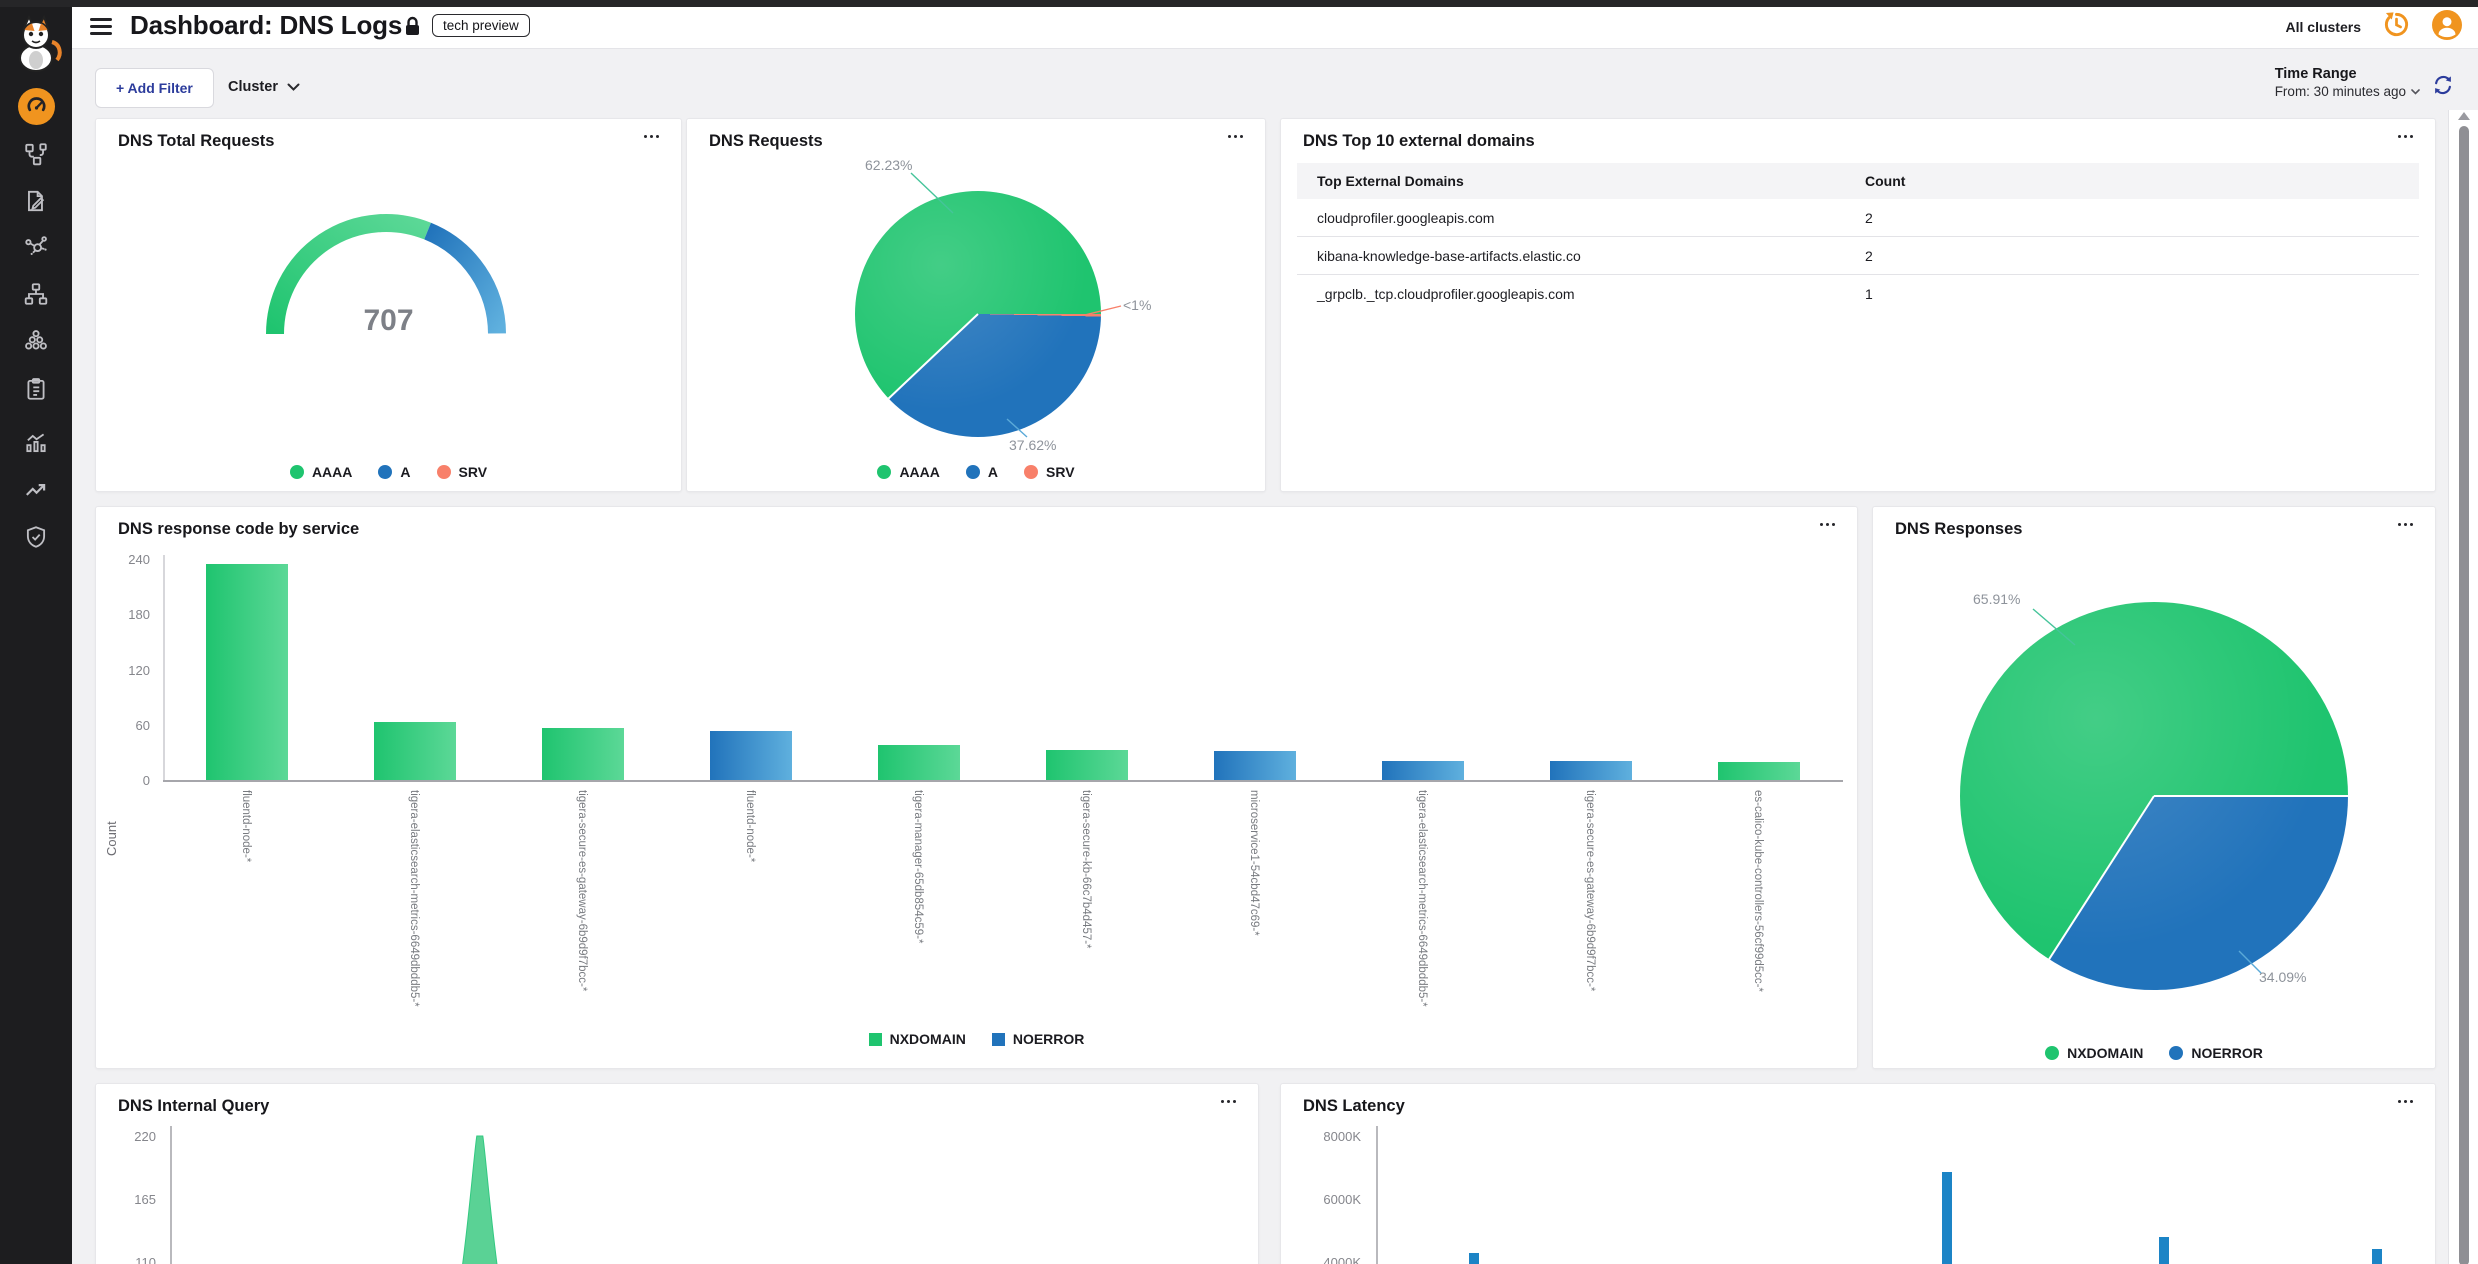 Image resolution: width=2478 pixels, height=1264 pixels. I want to click on column-header: Top External Domains, so click(1390, 181).